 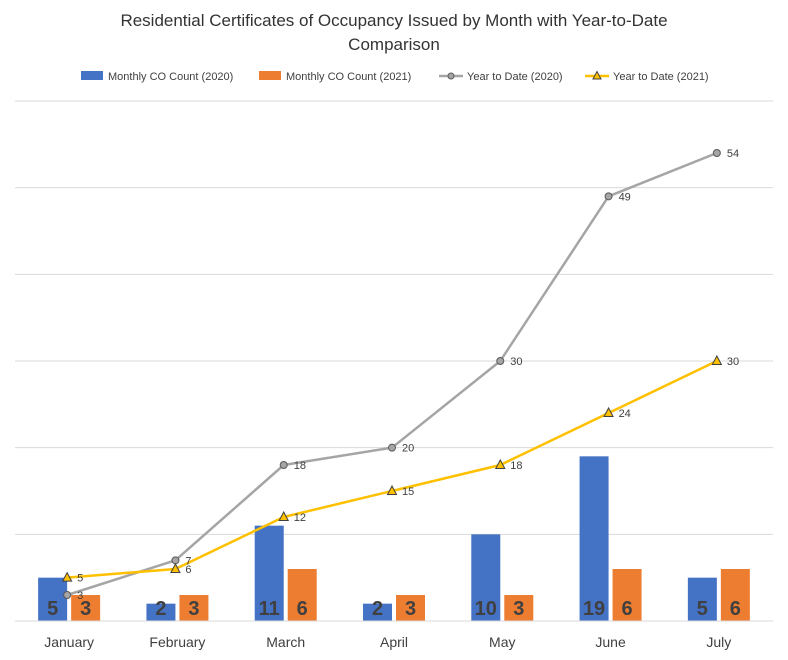 What do you see at coordinates (502, 642) in the screenshot?
I see `x-tick-label: May` at bounding box center [502, 642].